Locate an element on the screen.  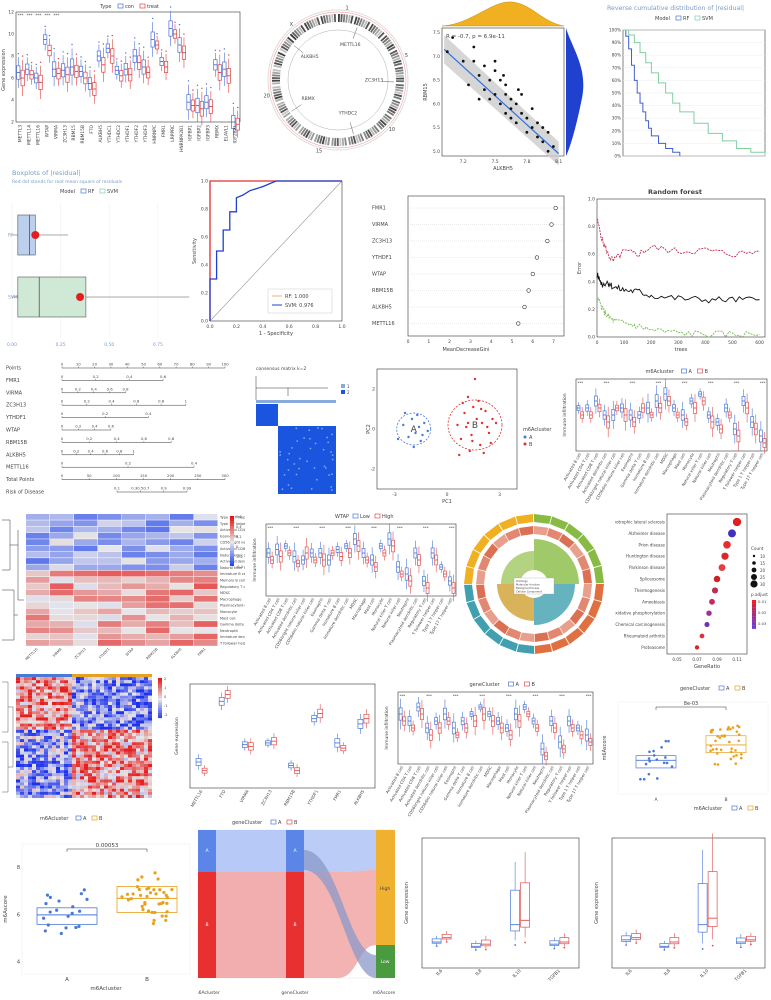
scatter-point is located at coordinates (516, 104).